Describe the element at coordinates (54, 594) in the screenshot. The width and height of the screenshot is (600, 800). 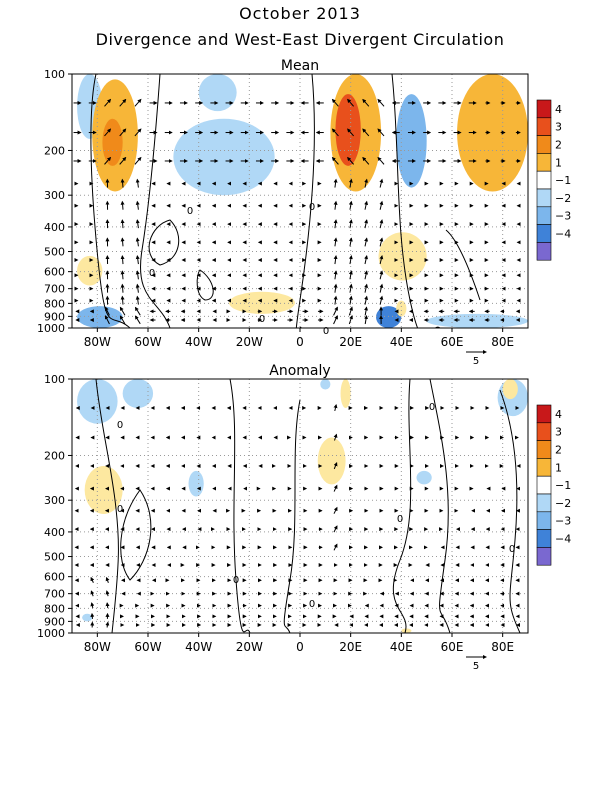
I see `y-tick-label: 700` at that location.